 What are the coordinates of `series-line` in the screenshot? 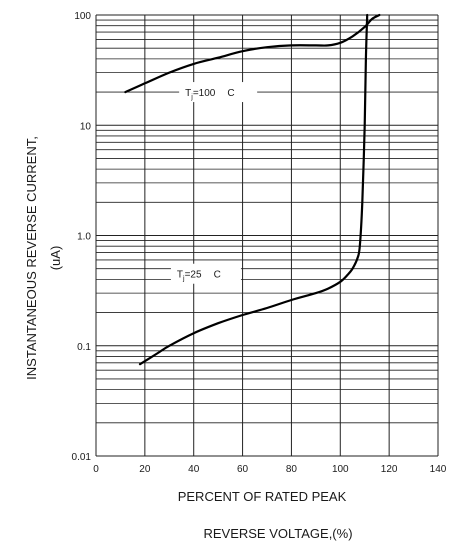 It's located at (252, 53).